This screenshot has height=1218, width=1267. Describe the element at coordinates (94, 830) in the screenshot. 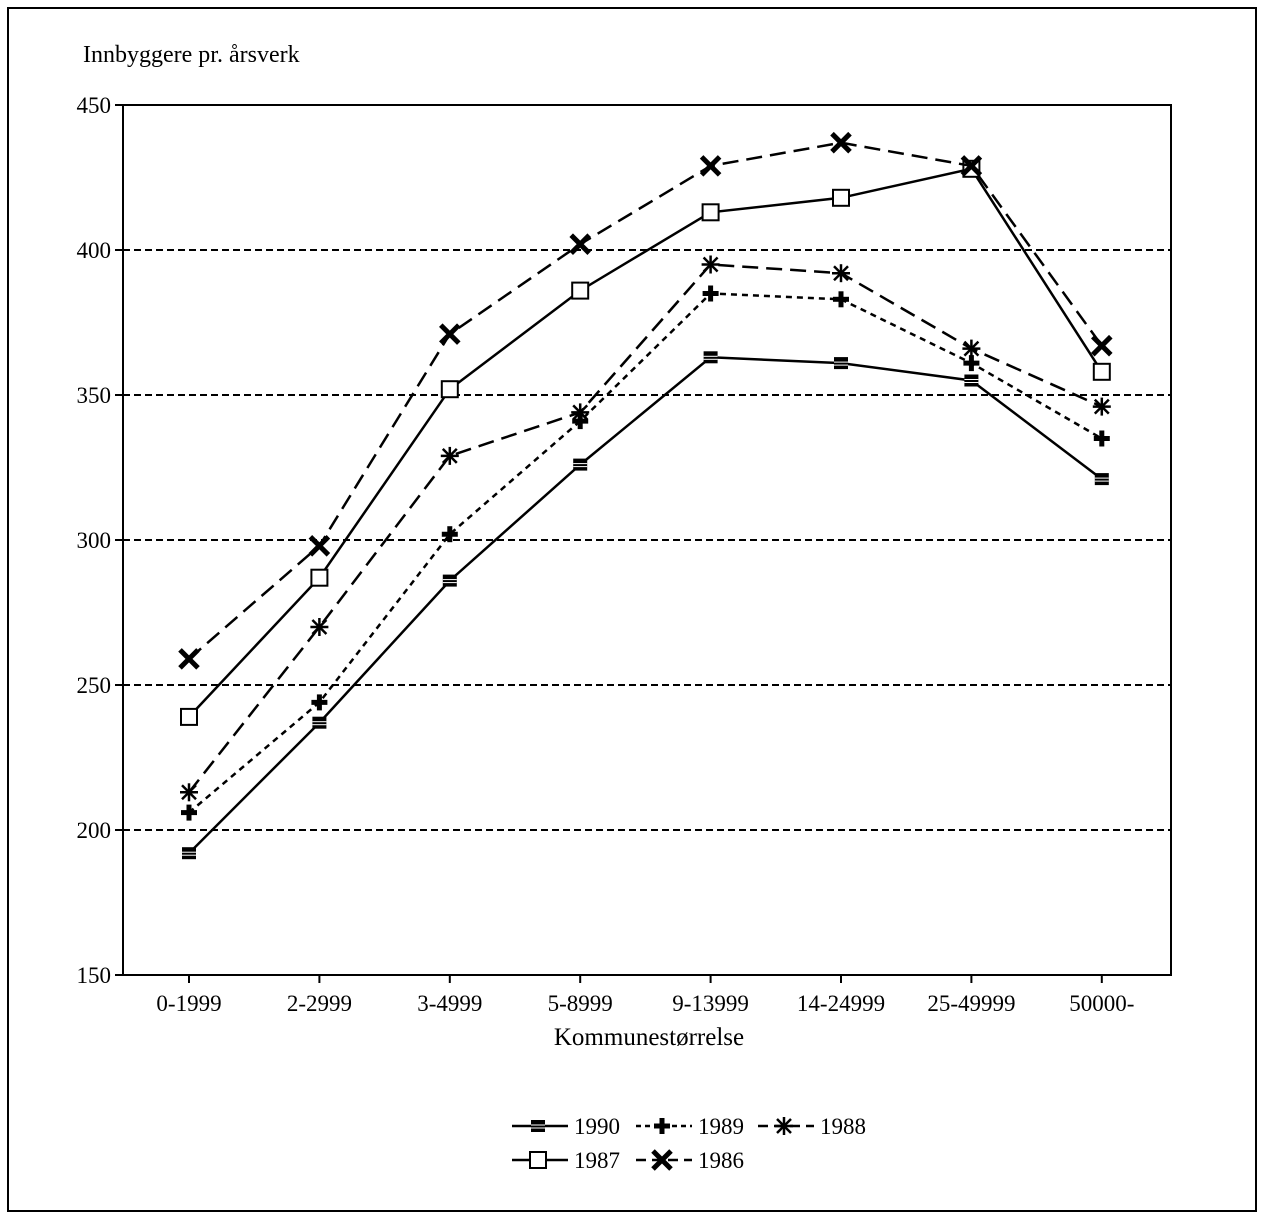

I see `y-tick-label: 200` at that location.